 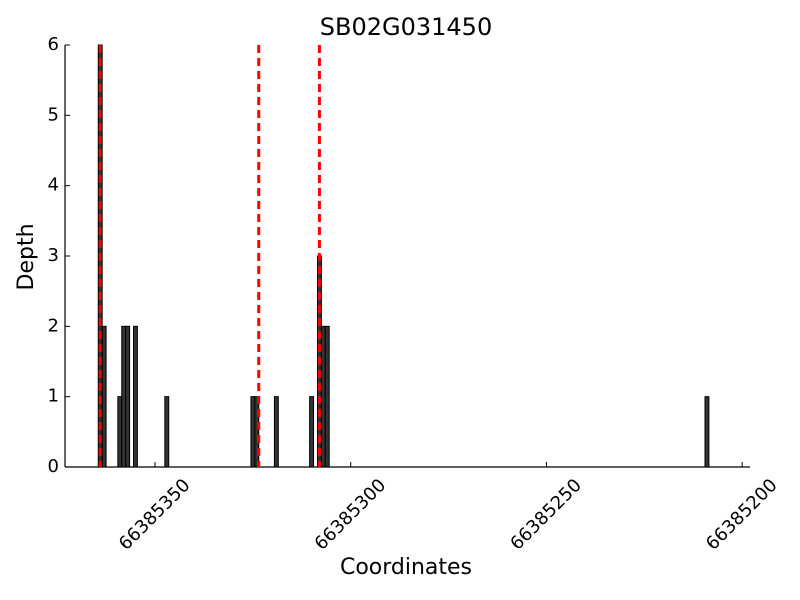 I want to click on x-tick-label: 66385200, so click(x=742, y=515).